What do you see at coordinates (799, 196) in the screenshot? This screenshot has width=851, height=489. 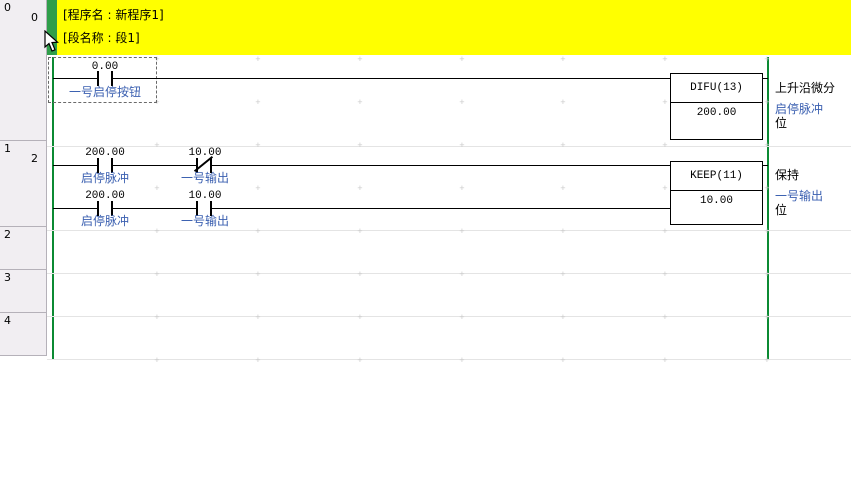 I see `operand-symbol-comment: 一号输出` at bounding box center [799, 196].